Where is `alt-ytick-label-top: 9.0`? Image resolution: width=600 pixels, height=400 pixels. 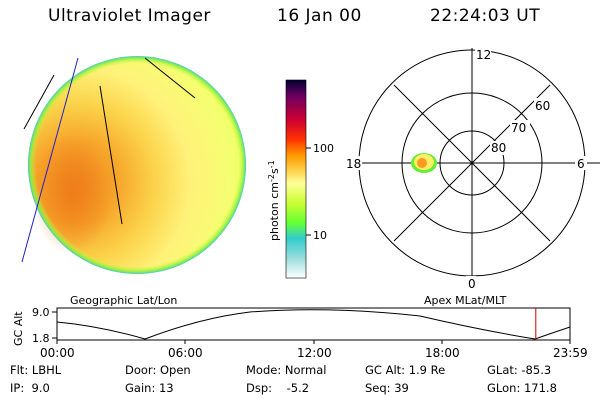
alt-ytick-label-top: 9.0 is located at coordinates (41, 312).